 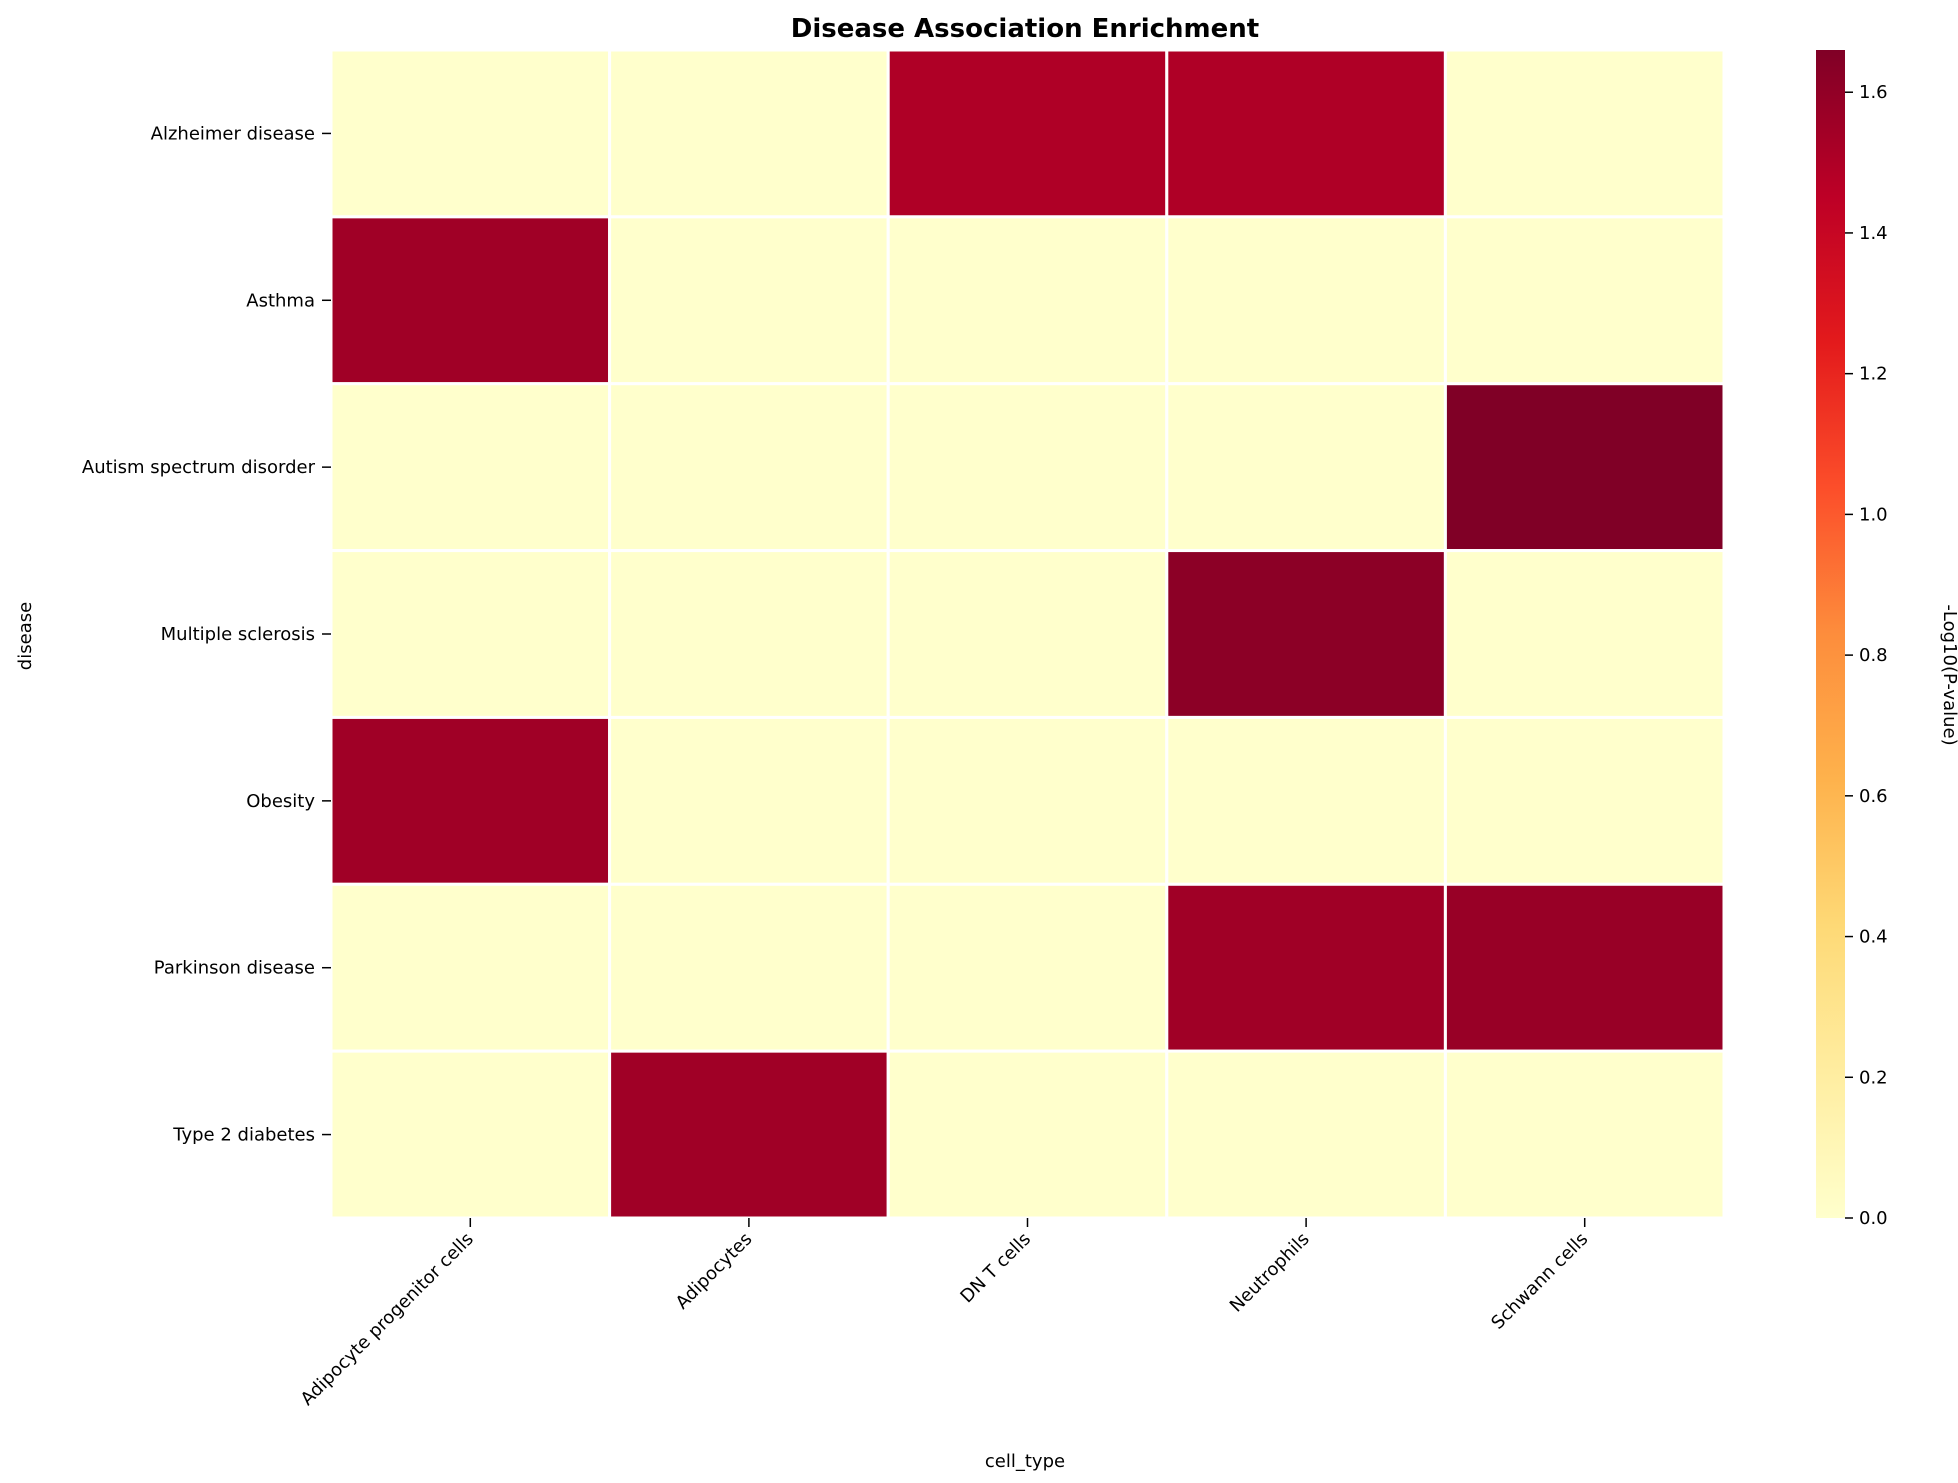 I want to click on y-tick-label: Type 2 diabetes, so click(x=243, y=1135).